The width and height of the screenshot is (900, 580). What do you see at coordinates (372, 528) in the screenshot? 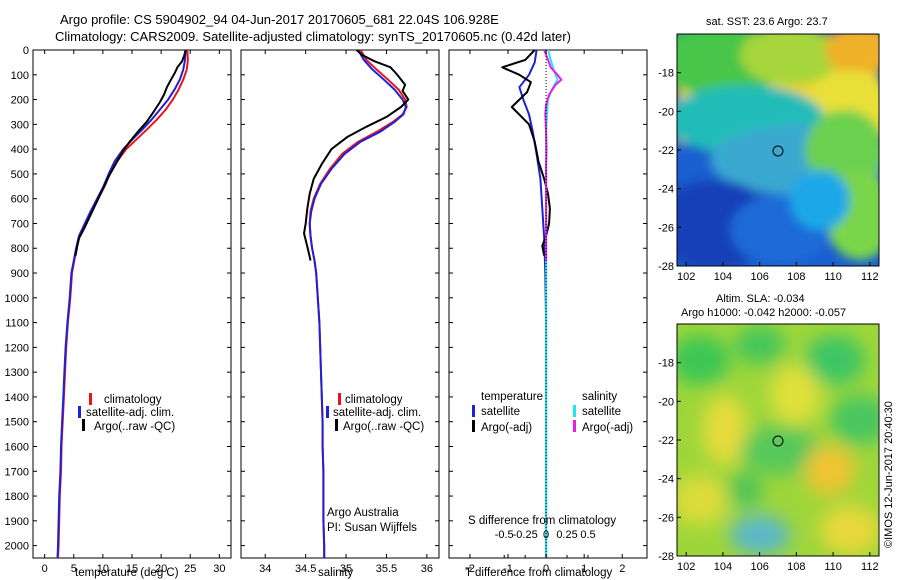
I see `pi-note: PI: Susan Wijffels` at bounding box center [372, 528].